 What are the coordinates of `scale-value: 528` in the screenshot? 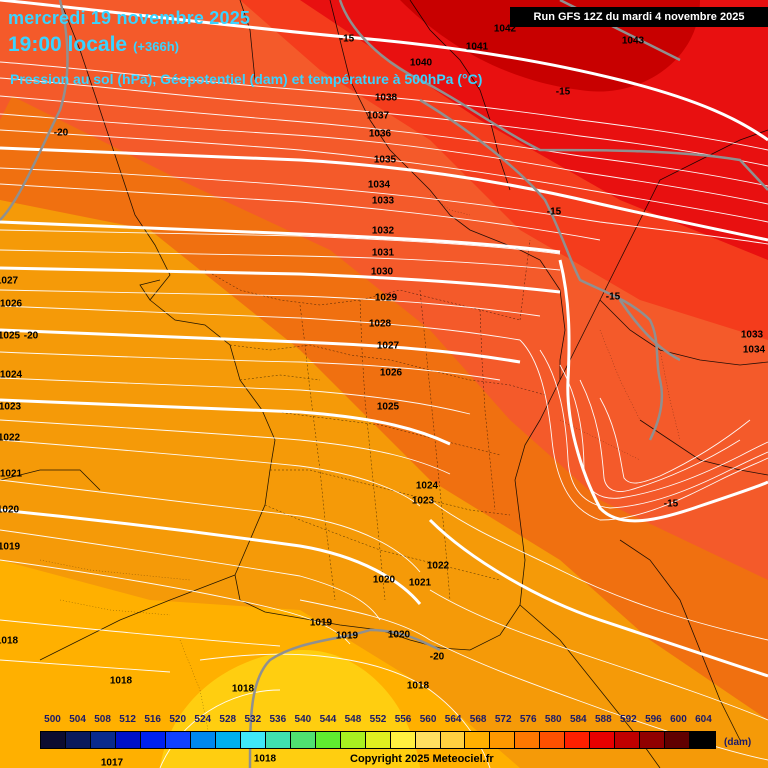 It's located at (228, 719).